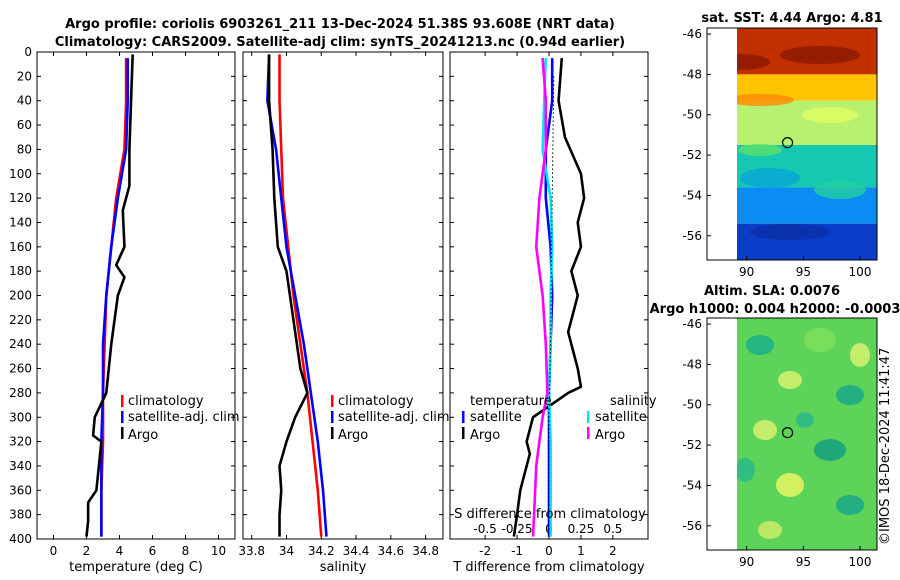 The width and height of the screenshot is (900, 580). I want to click on x-tick-label: 34.4, so click(356, 551).